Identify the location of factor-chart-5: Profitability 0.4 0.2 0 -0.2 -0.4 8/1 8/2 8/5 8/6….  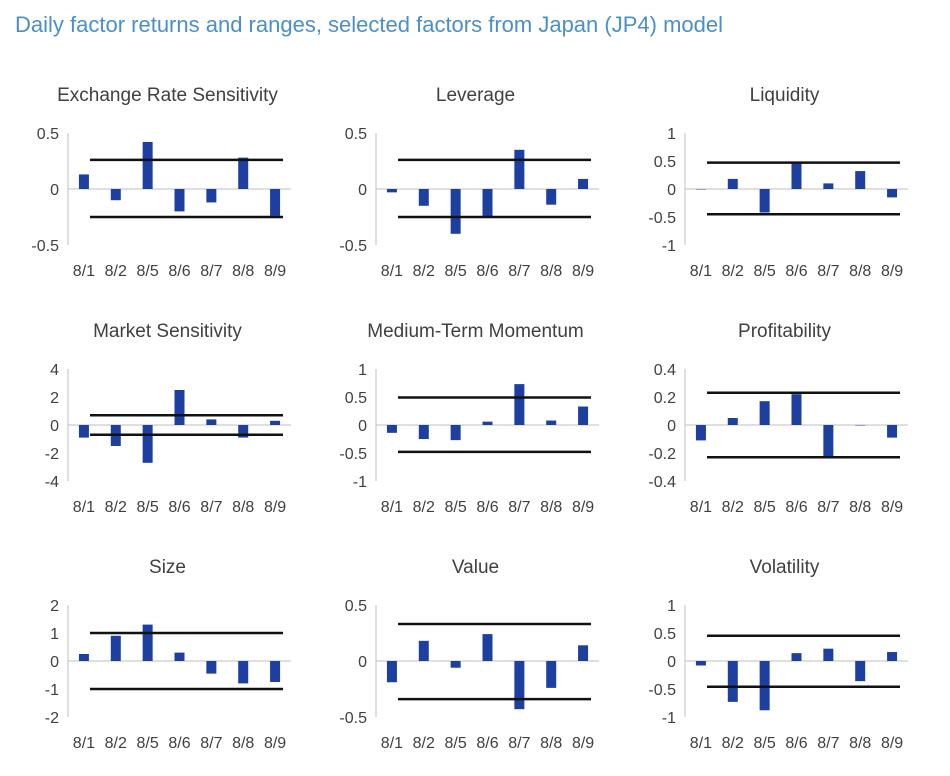
(778, 418).